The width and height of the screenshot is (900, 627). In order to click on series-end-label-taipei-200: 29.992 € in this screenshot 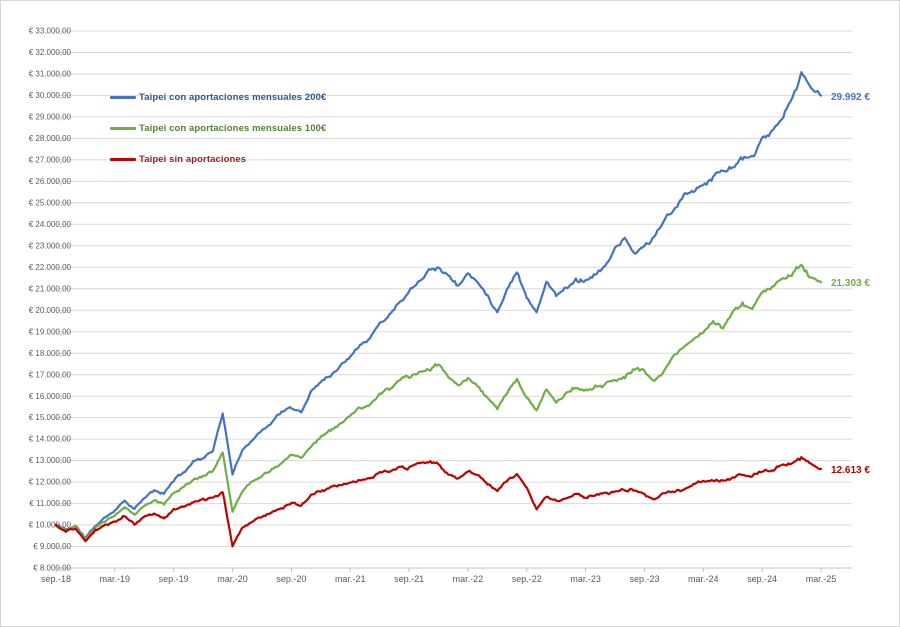, I will do `click(850, 97)`.